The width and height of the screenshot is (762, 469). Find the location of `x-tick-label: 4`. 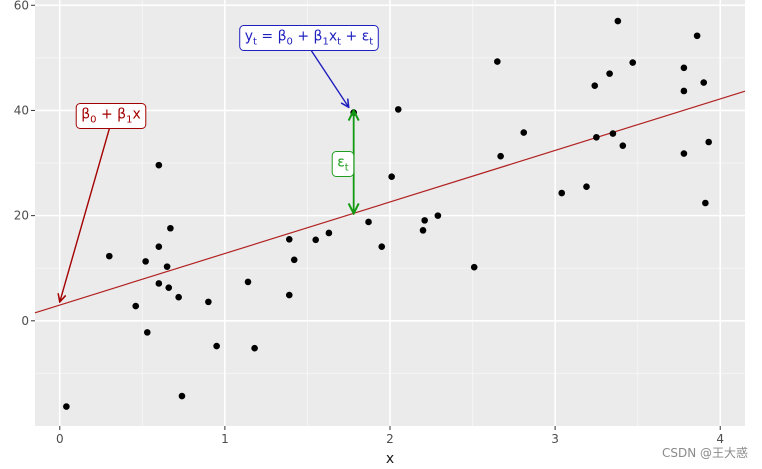

x-tick-label: 4 is located at coordinates (720, 439).